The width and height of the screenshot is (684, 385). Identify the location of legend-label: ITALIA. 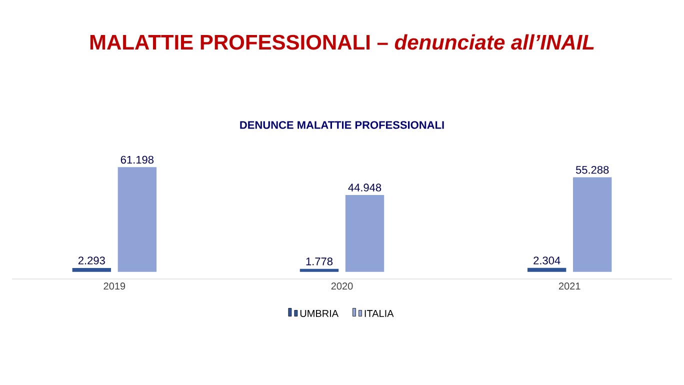
(379, 313).